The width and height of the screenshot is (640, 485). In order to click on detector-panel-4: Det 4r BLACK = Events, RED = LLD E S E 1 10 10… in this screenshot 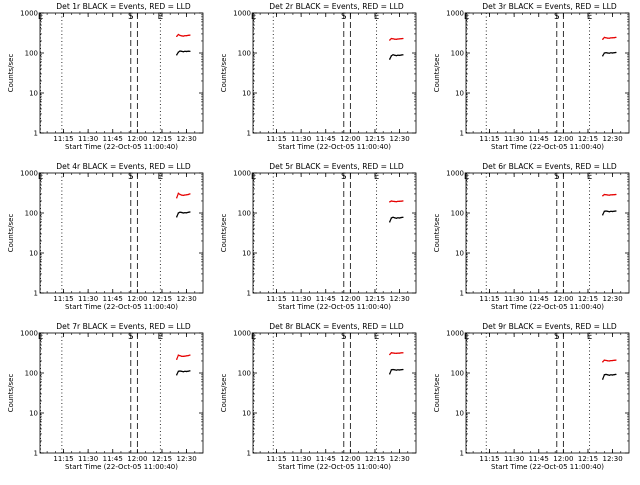, I will do `click(106, 240)`.